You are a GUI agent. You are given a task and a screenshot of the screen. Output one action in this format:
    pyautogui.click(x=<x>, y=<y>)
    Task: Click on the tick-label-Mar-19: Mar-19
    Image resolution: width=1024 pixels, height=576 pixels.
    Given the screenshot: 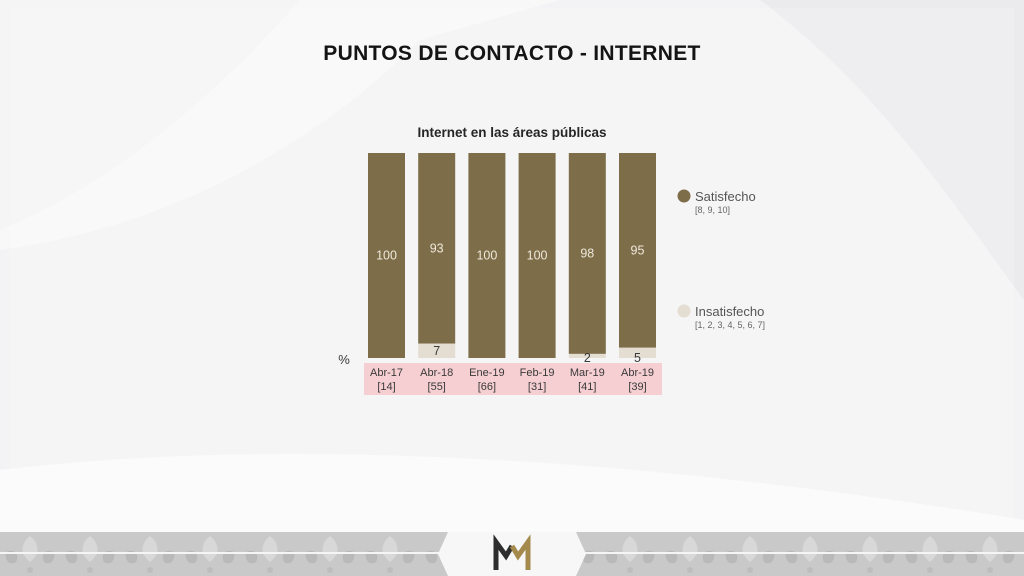 What is the action you would take?
    pyautogui.click(x=587, y=373)
    